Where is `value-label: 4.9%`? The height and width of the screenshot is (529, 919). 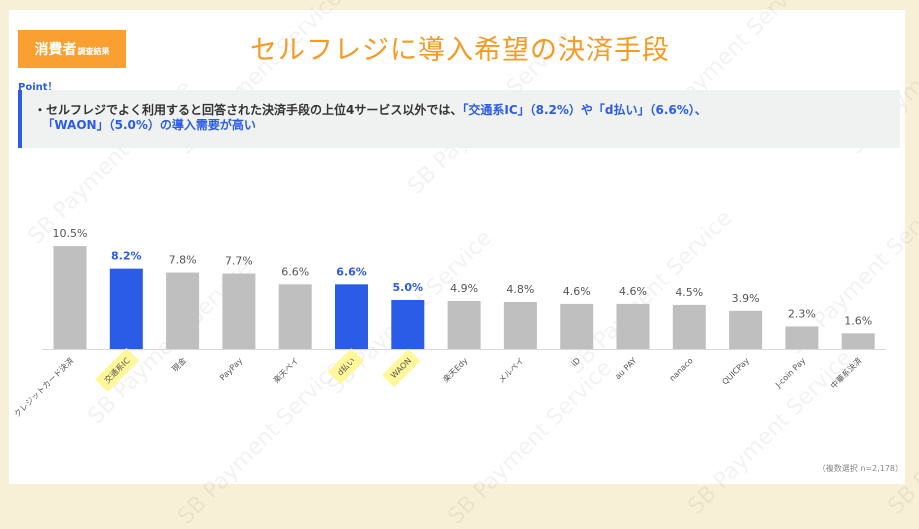
value-label: 4.9% is located at coordinates (464, 288).